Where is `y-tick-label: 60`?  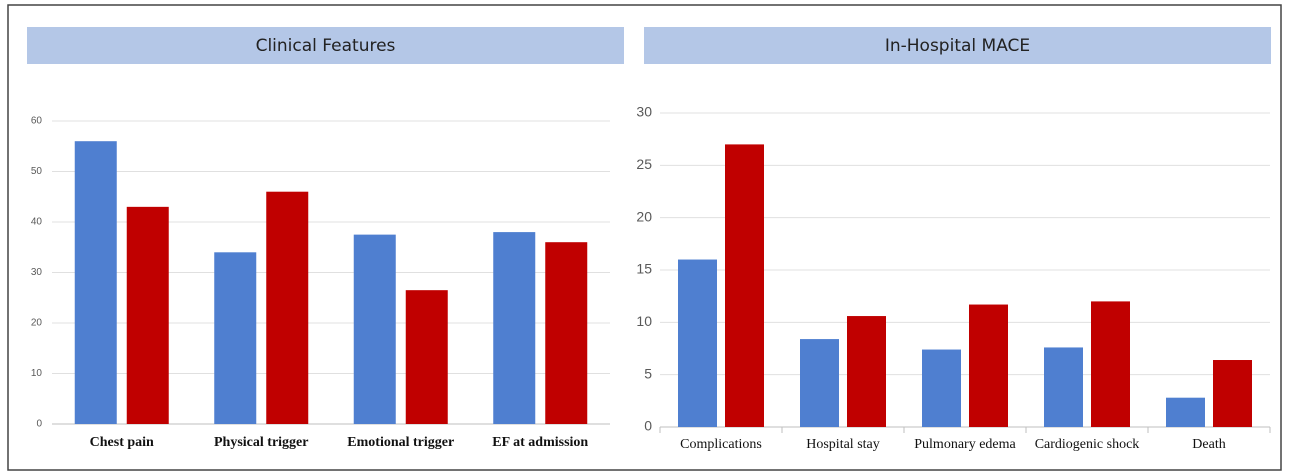
y-tick-label: 60 is located at coordinates (37, 121).